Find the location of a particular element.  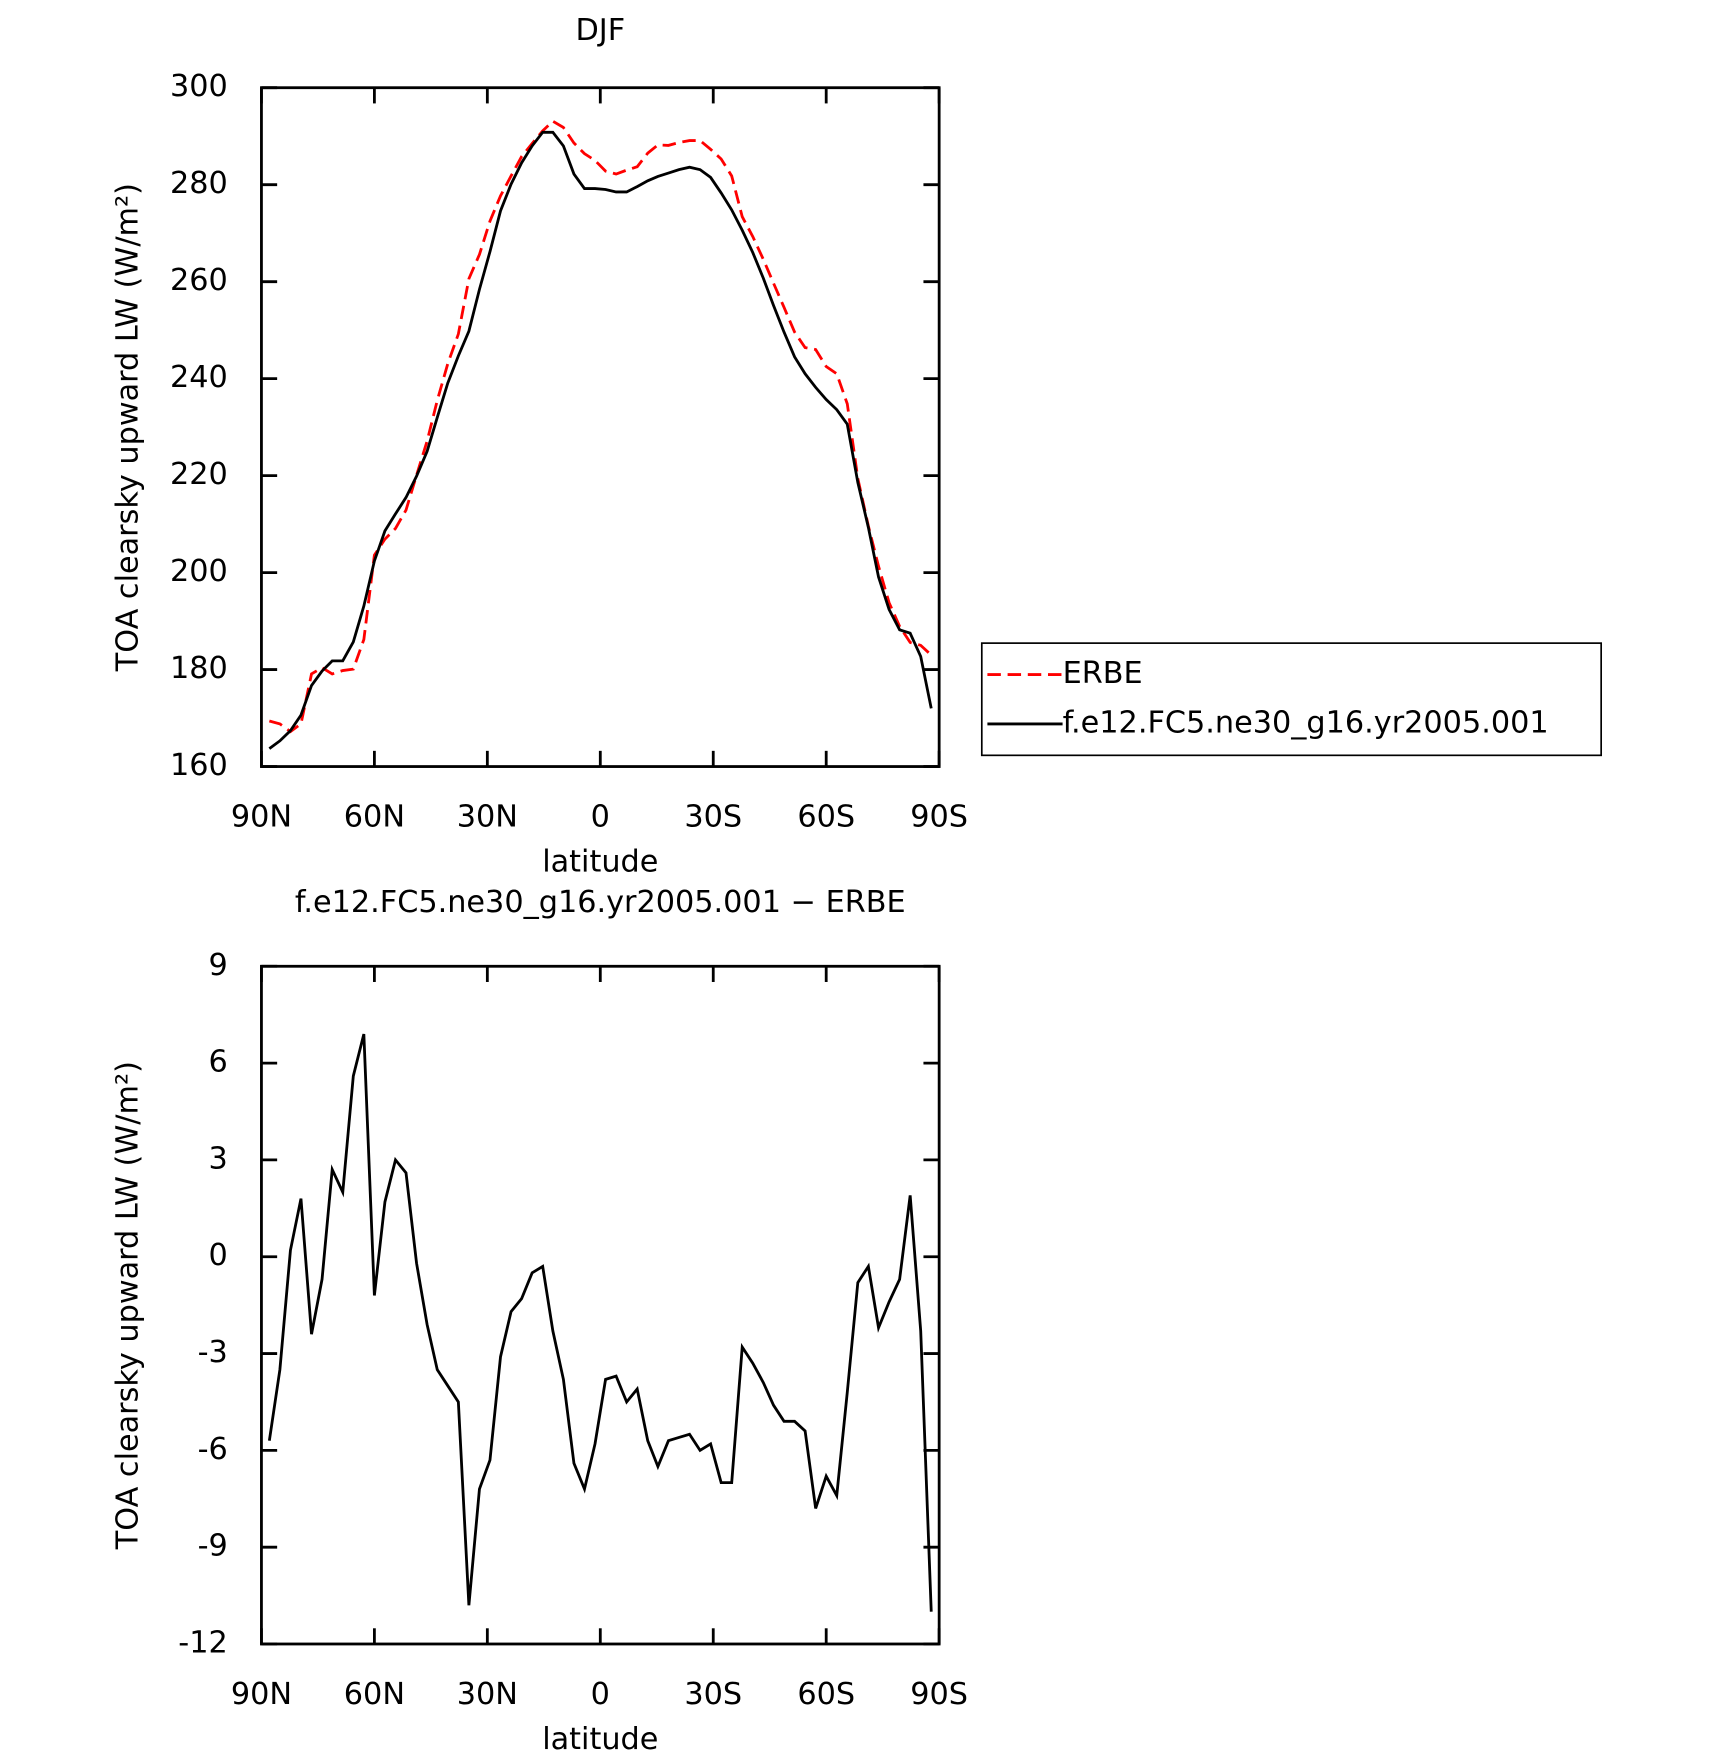

y-tick-label: 200 is located at coordinates (199, 571).